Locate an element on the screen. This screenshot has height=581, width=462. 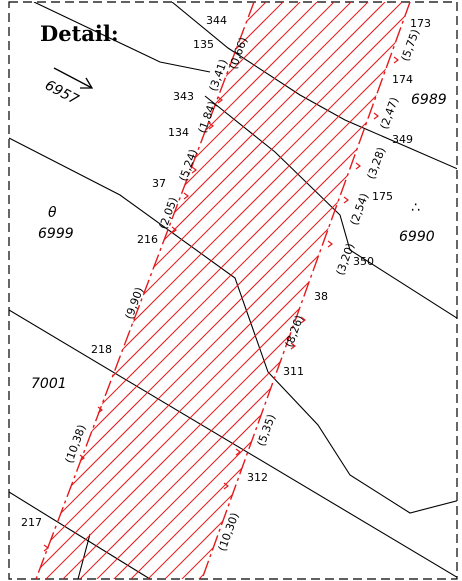
dimension-label: (3,28) is located at coordinates (377, 163).